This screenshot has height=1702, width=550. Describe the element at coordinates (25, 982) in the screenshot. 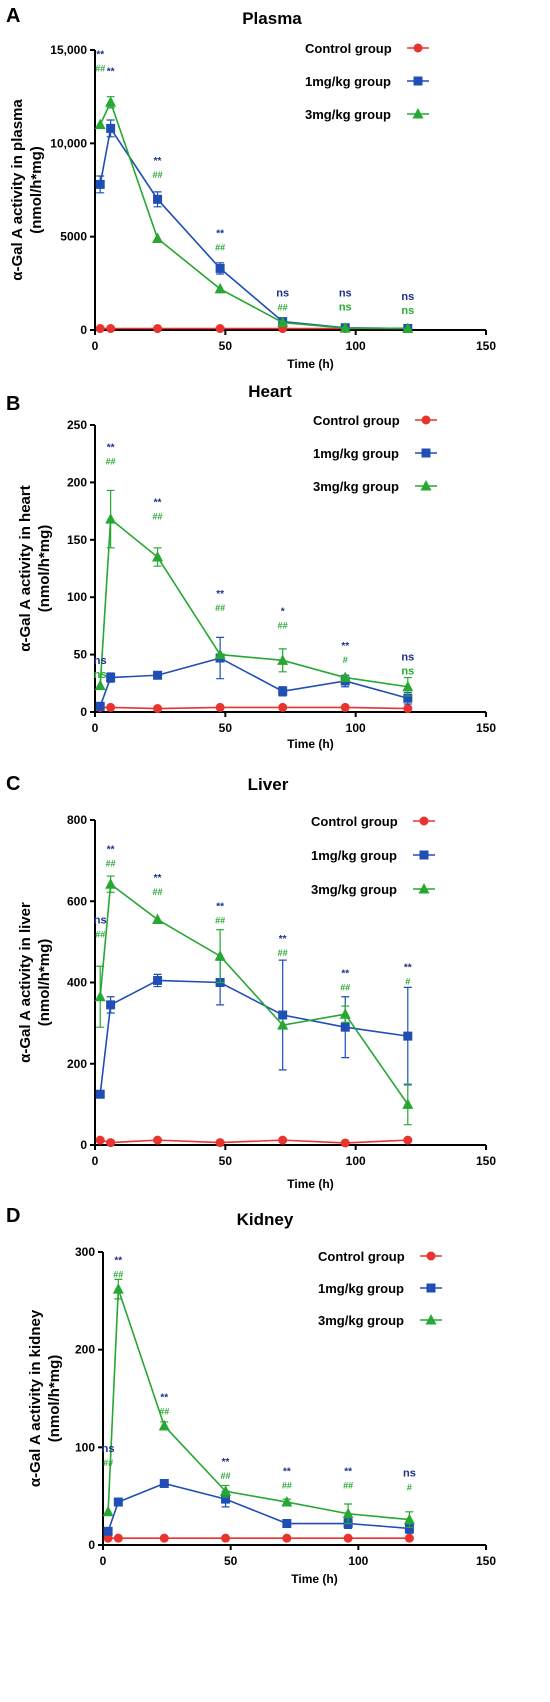

I see `y-axis-label: α-Gal A activity in liver` at that location.